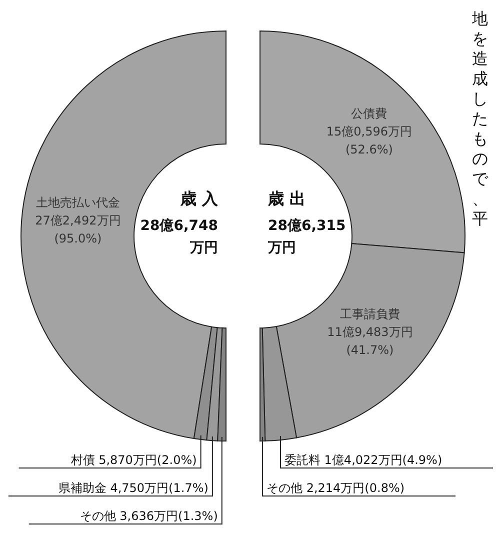 The image size is (501, 539). I want to click on slice-label: その他 3,636万円(1.3%), so click(149, 516).